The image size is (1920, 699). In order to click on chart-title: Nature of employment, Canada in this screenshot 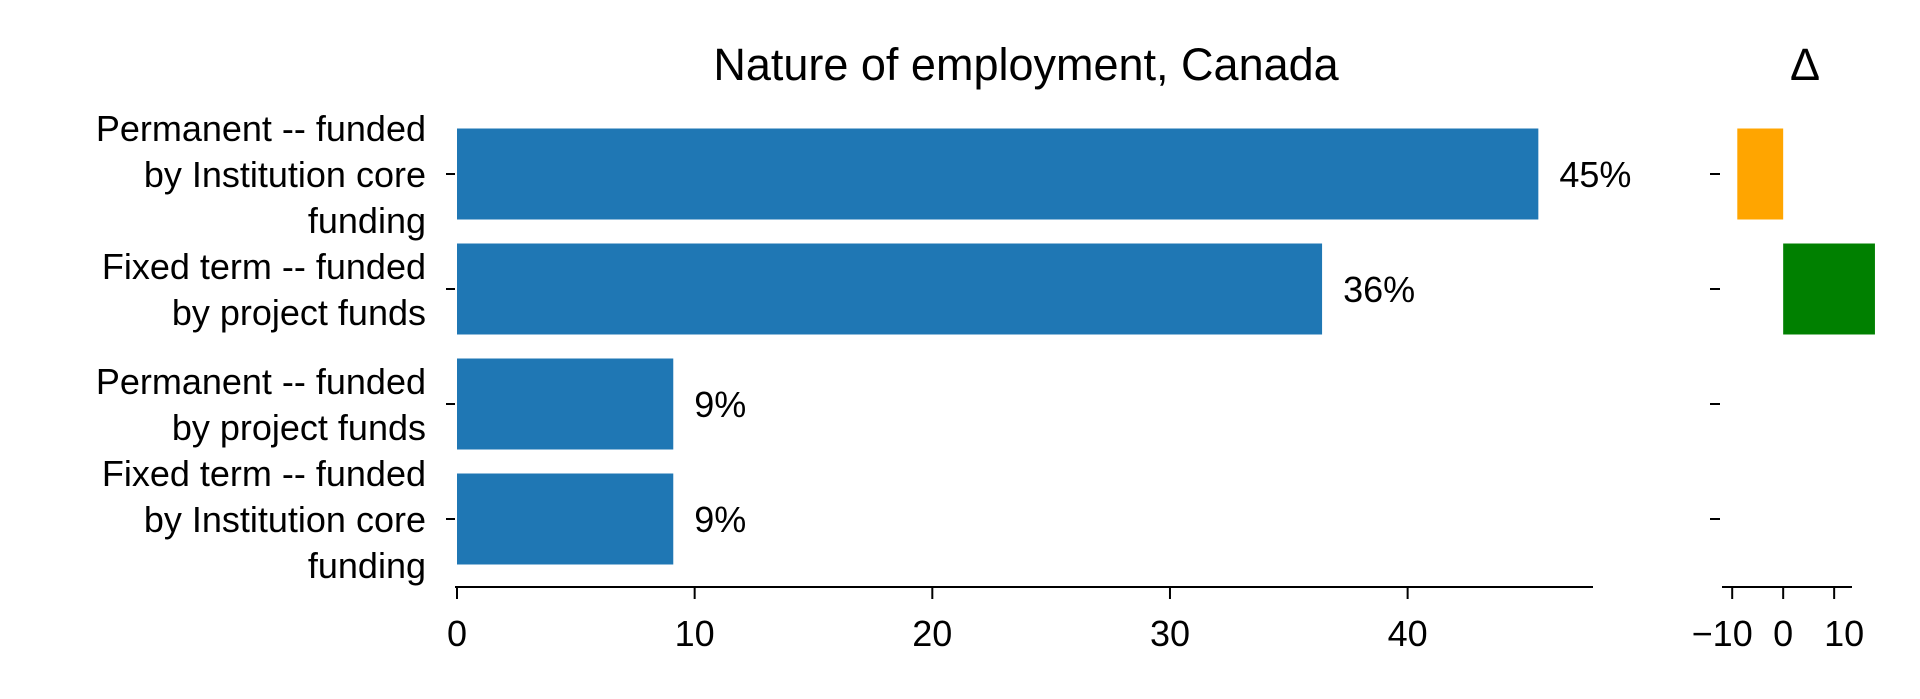, I will do `click(1026, 64)`.